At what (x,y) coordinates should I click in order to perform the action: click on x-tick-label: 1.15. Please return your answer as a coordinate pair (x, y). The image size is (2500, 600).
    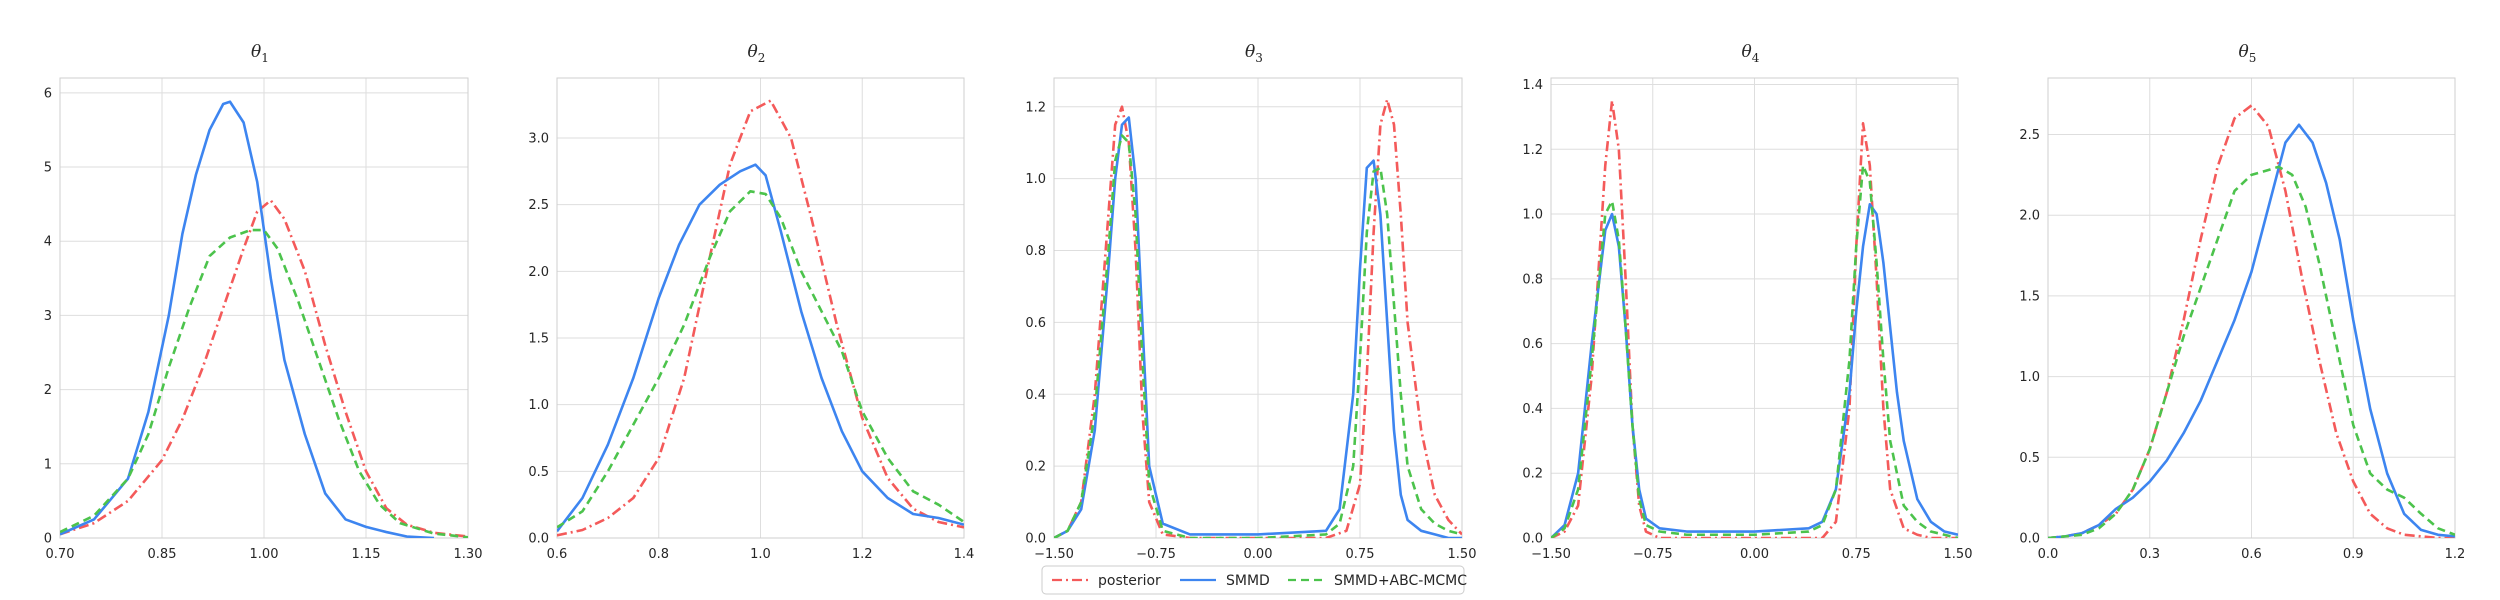
    Looking at the image, I should click on (366, 554).